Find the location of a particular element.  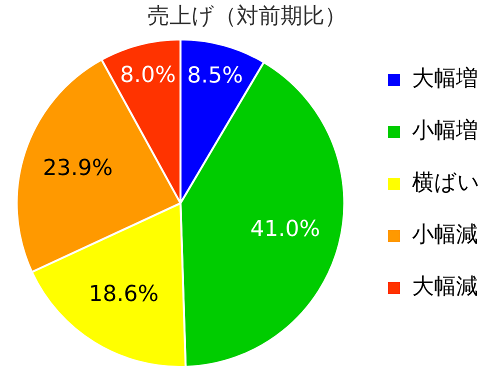

legend-label: 横ばい is located at coordinates (446, 183).